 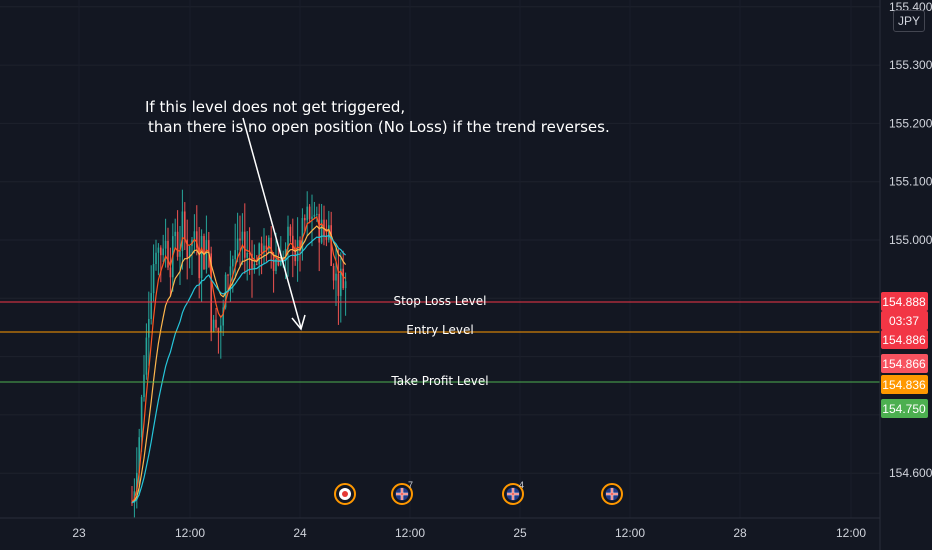 I want to click on price-tag: 154.866, so click(x=904, y=363).